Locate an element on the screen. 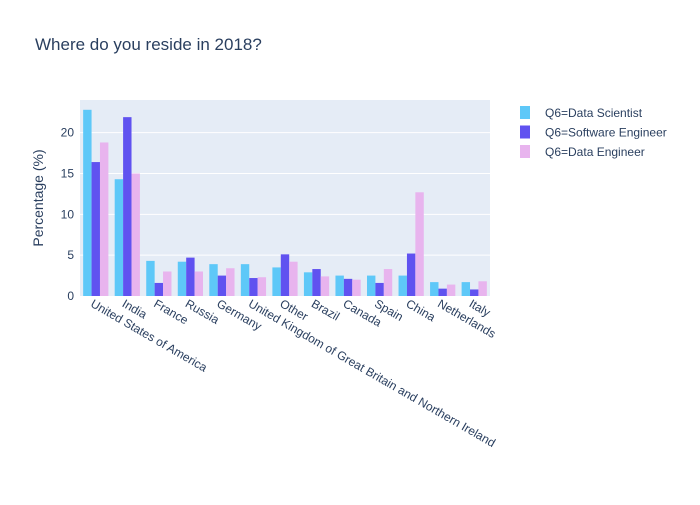 The image size is (700, 505). legend-label: Q6=Data Engineer is located at coordinates (595, 152).